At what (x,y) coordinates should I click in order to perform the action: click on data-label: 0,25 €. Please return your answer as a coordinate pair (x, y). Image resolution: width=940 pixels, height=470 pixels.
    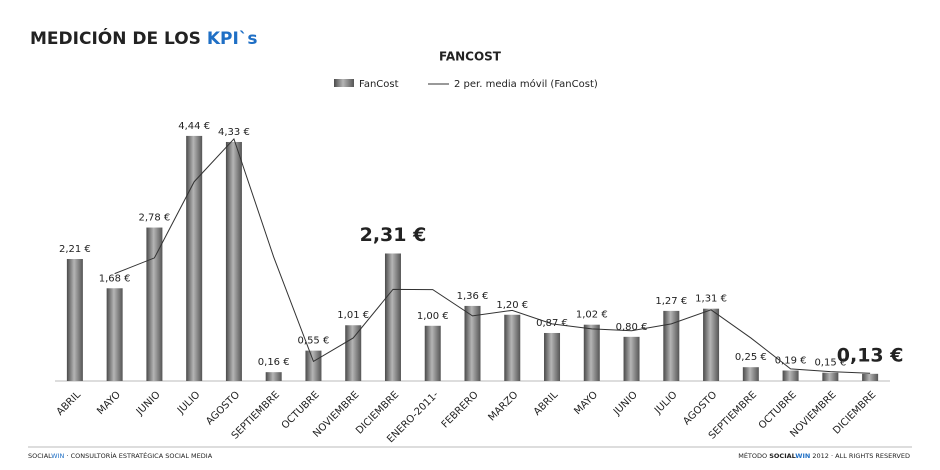
    Looking at the image, I should click on (751, 357).